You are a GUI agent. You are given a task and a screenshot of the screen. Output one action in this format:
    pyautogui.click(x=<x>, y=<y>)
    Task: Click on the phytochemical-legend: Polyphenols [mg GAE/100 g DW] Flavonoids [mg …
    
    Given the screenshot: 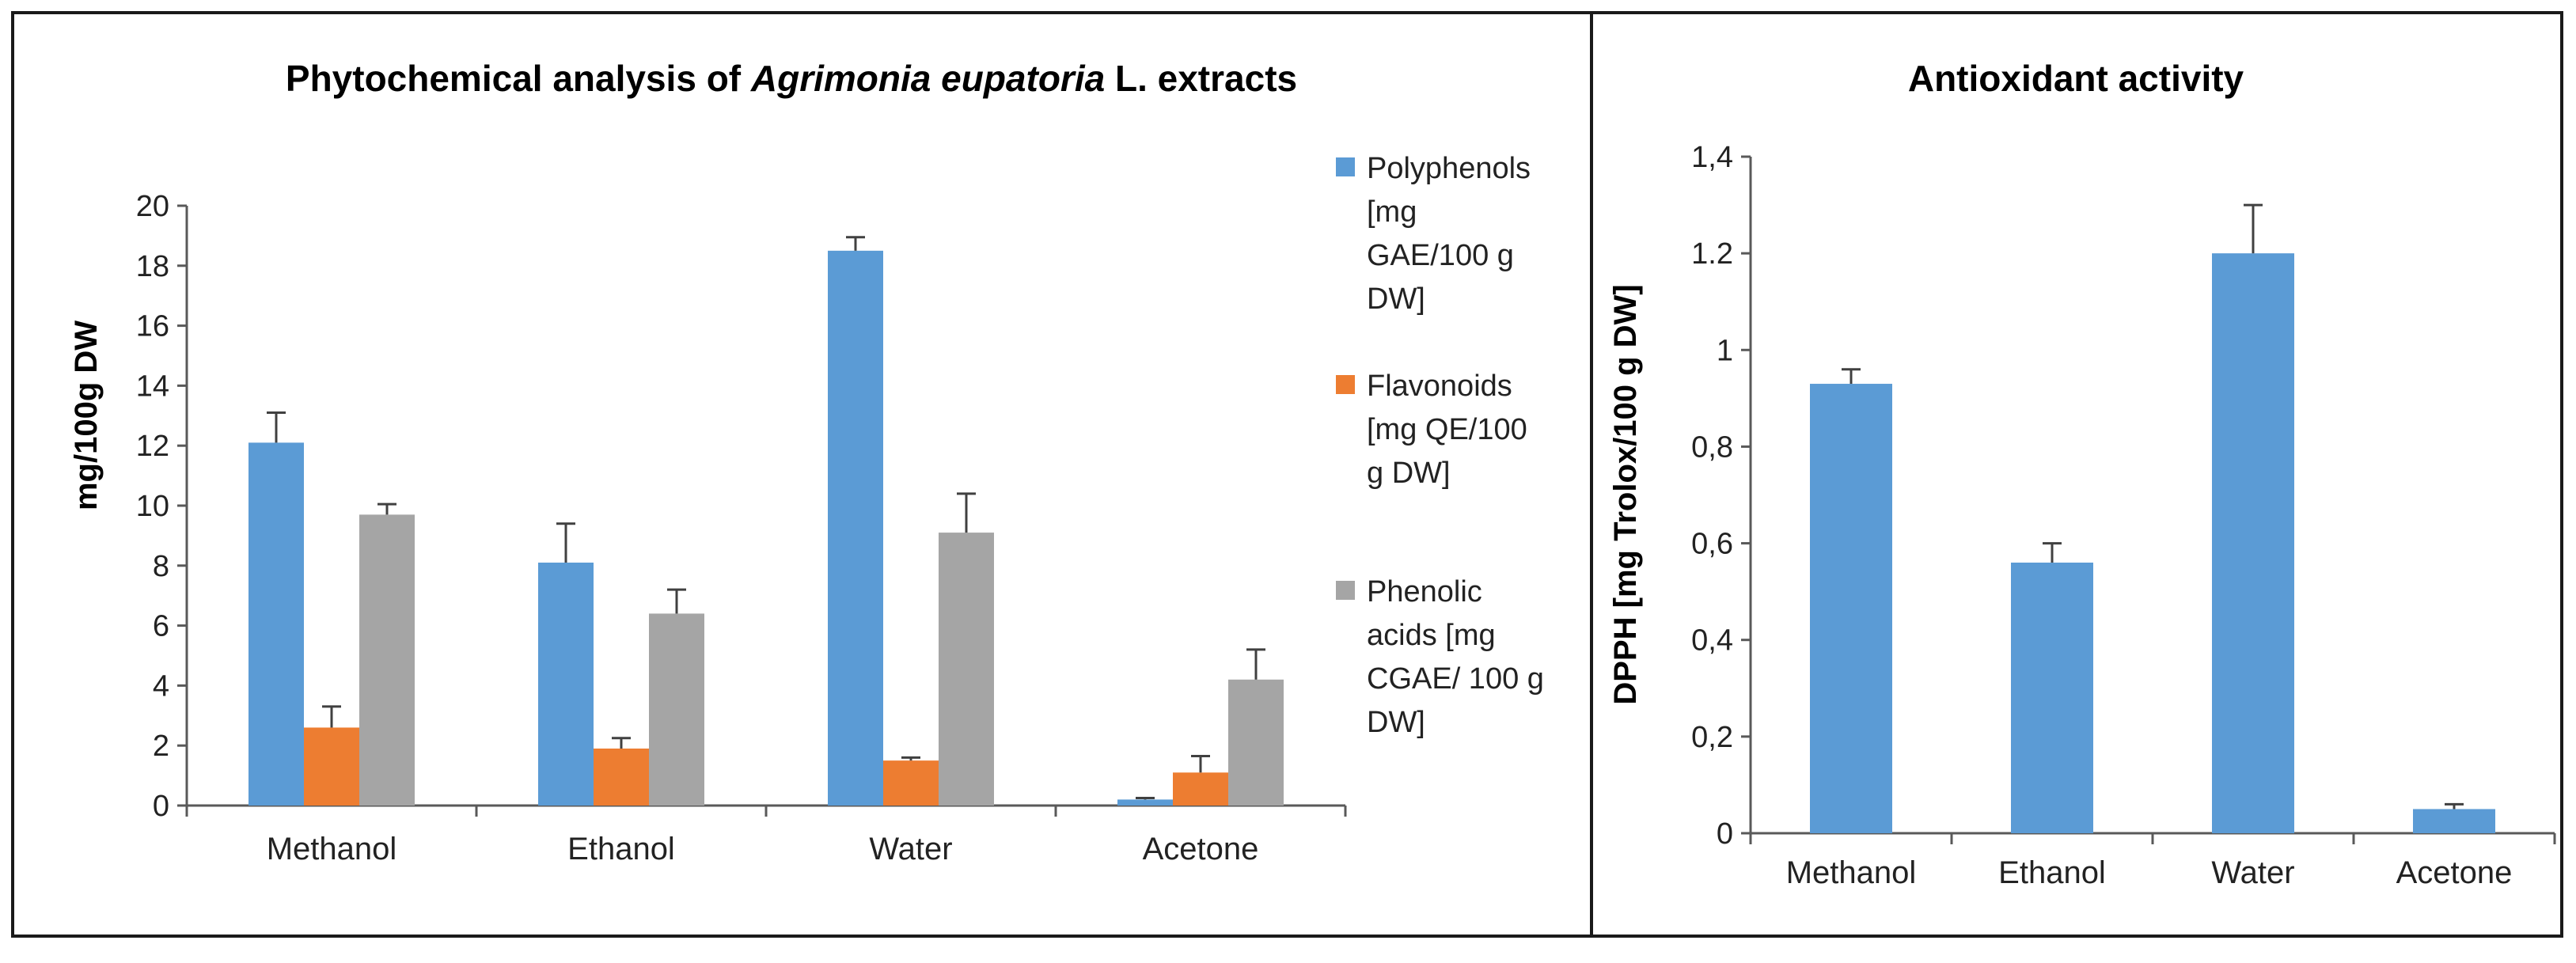 What is the action you would take?
    pyautogui.click(x=1440, y=445)
    